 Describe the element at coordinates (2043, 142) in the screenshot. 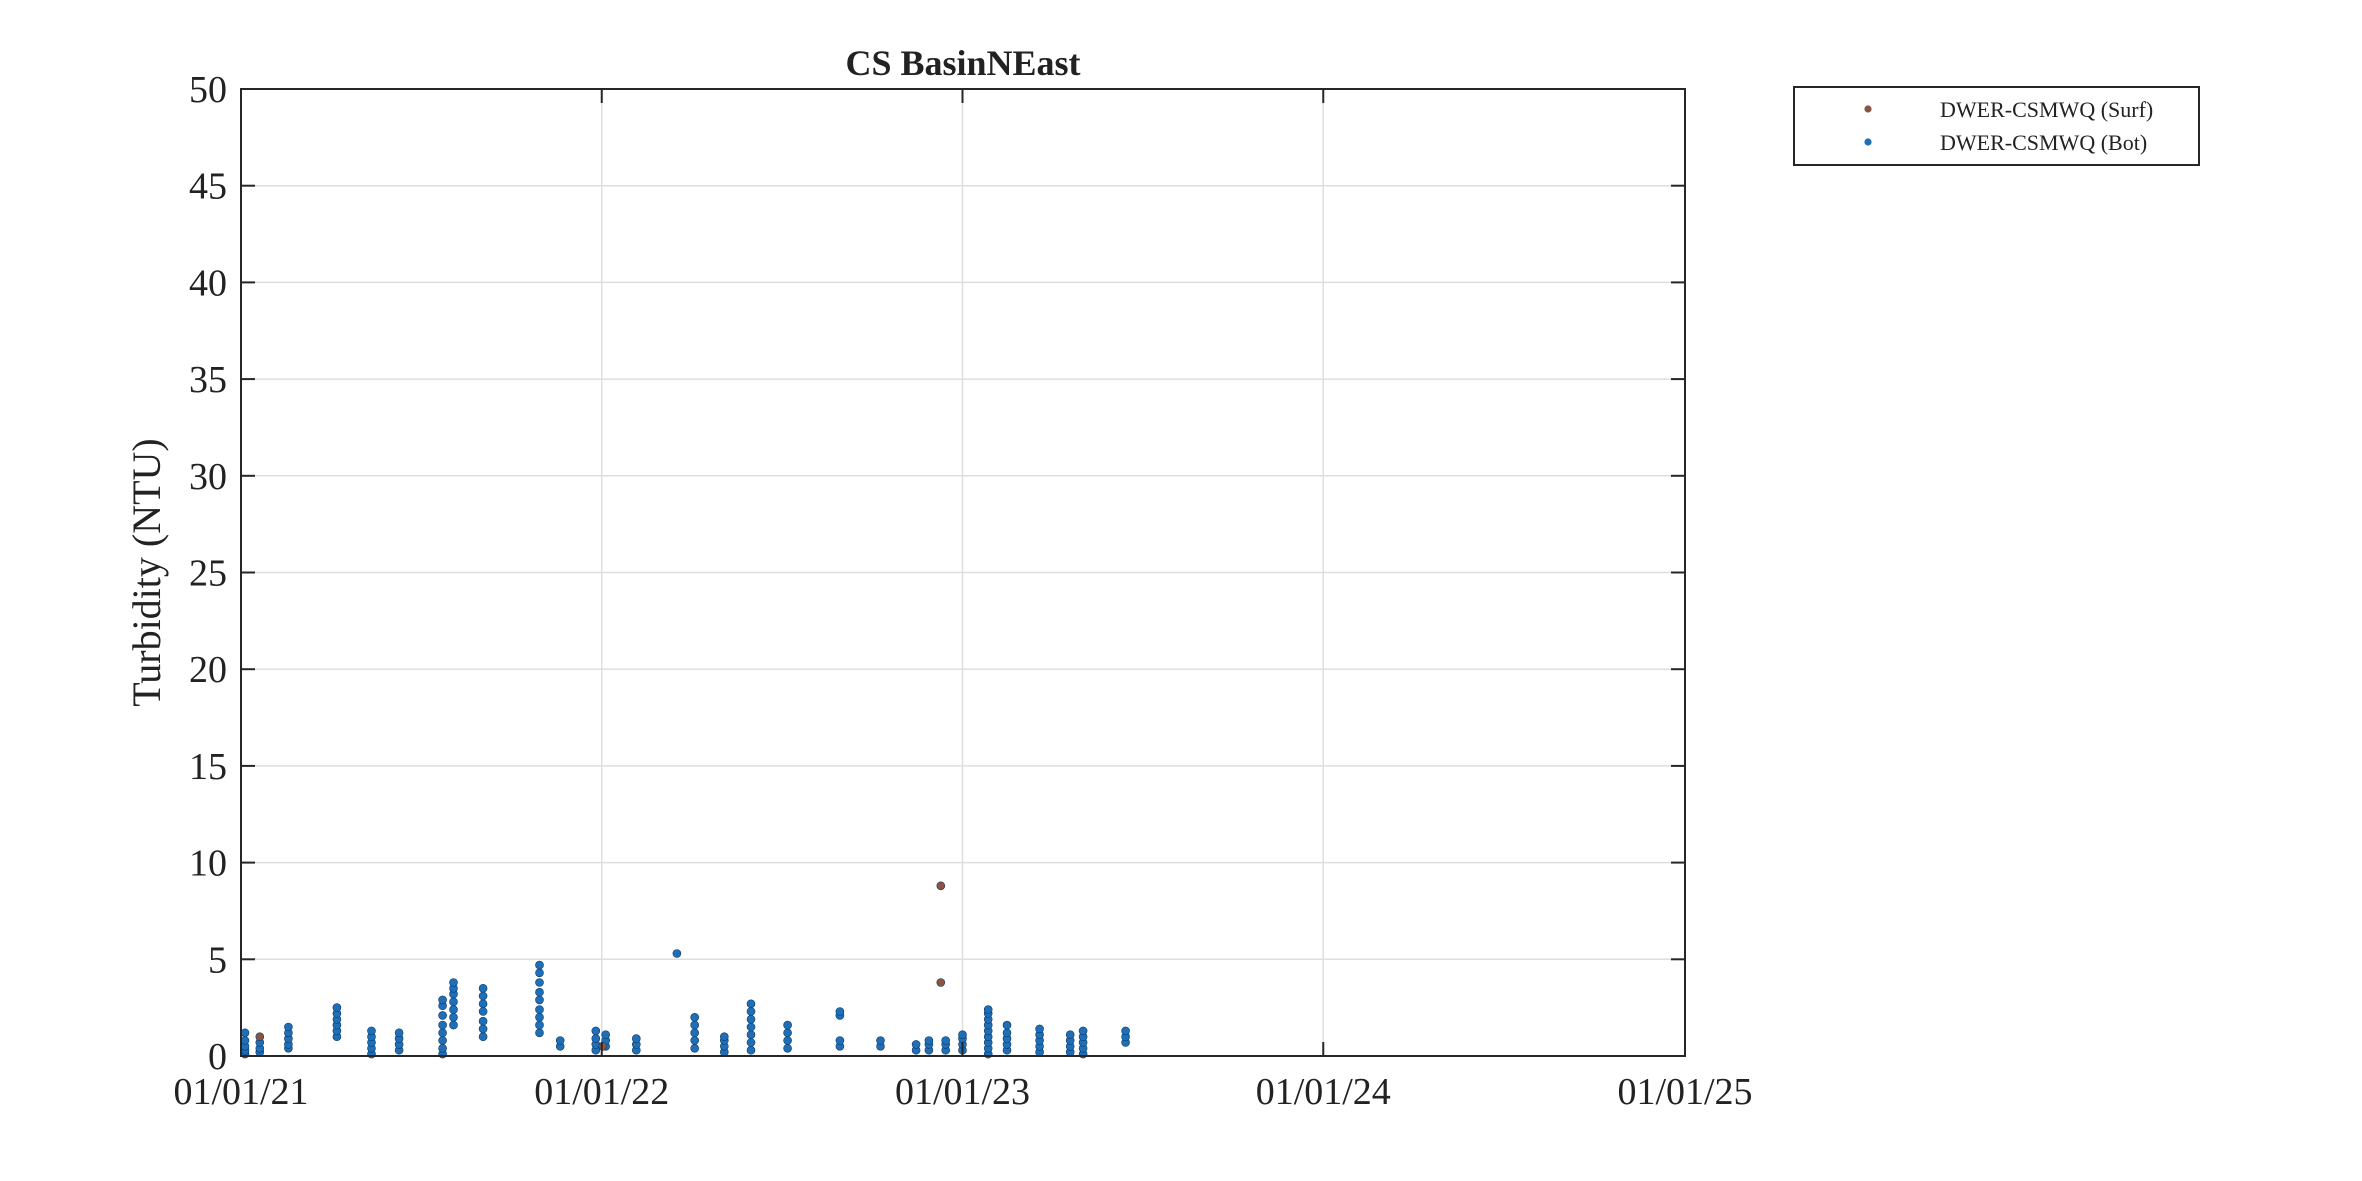

I see `legend-label-bot: DWER-CSMWQ (Bot)` at that location.